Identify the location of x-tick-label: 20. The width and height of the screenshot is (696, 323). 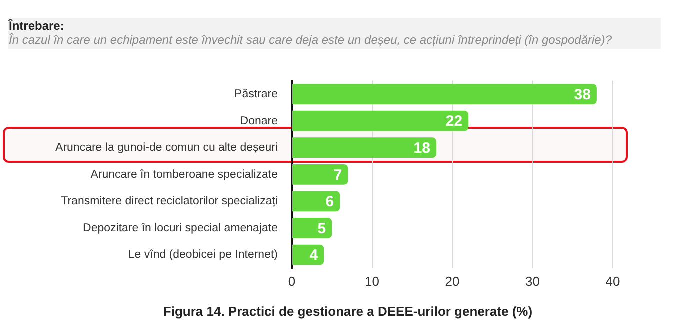
(452, 281).